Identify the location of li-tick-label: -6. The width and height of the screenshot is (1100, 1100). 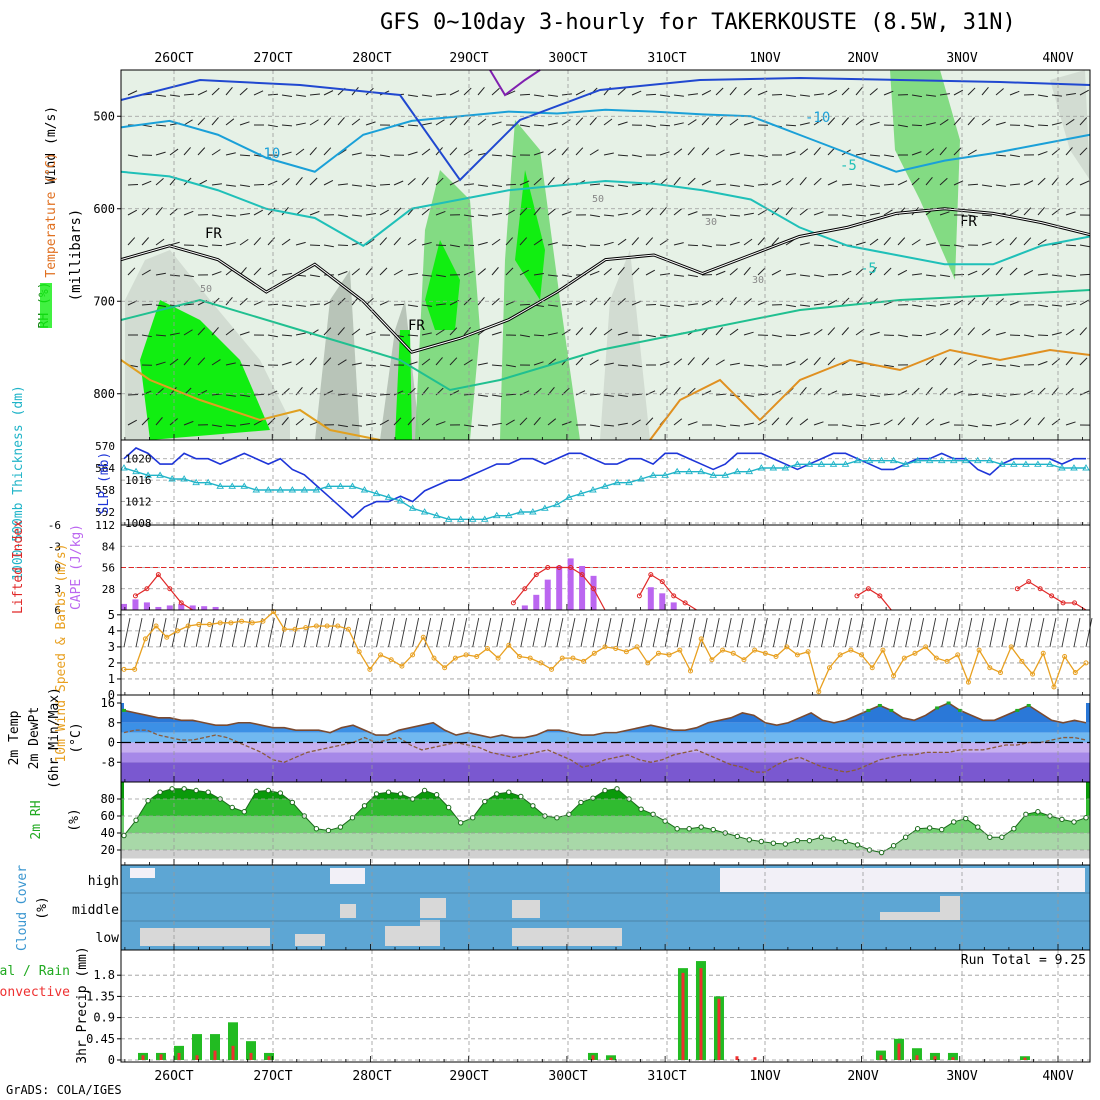
(54, 525).